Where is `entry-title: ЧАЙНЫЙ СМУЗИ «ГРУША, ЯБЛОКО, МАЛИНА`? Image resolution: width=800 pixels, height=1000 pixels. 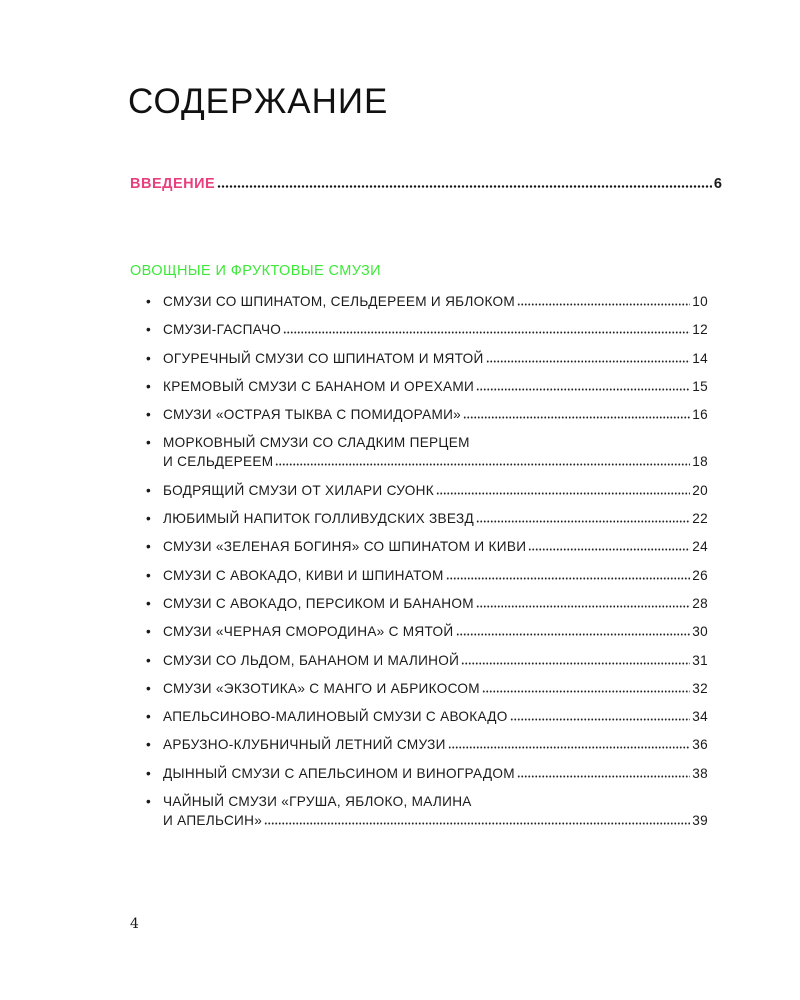
entry-title: ЧАЙНЫЙ СМУЗИ «ГРУША, ЯБЛОКО, МАЛИНА is located at coordinates (317, 802).